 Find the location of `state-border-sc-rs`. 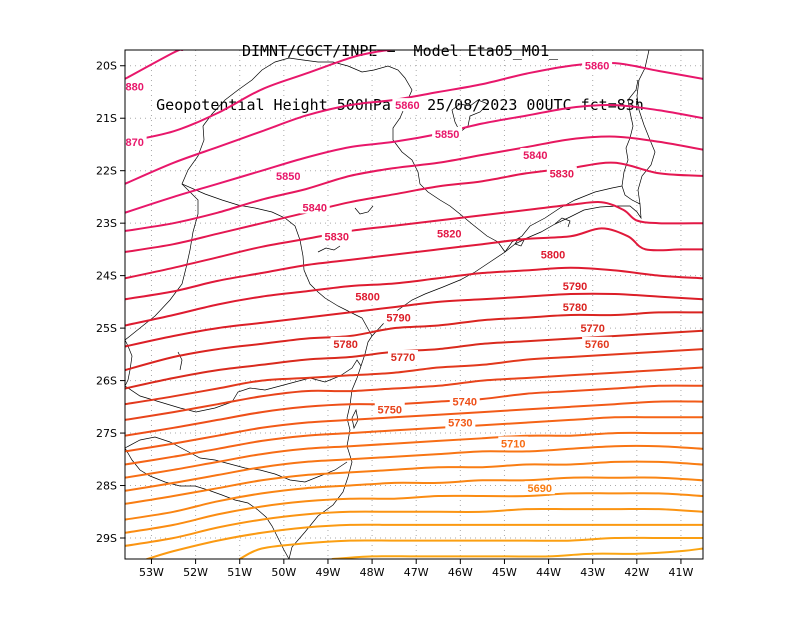

state-border-sc-rs is located at coordinates (236, 459).